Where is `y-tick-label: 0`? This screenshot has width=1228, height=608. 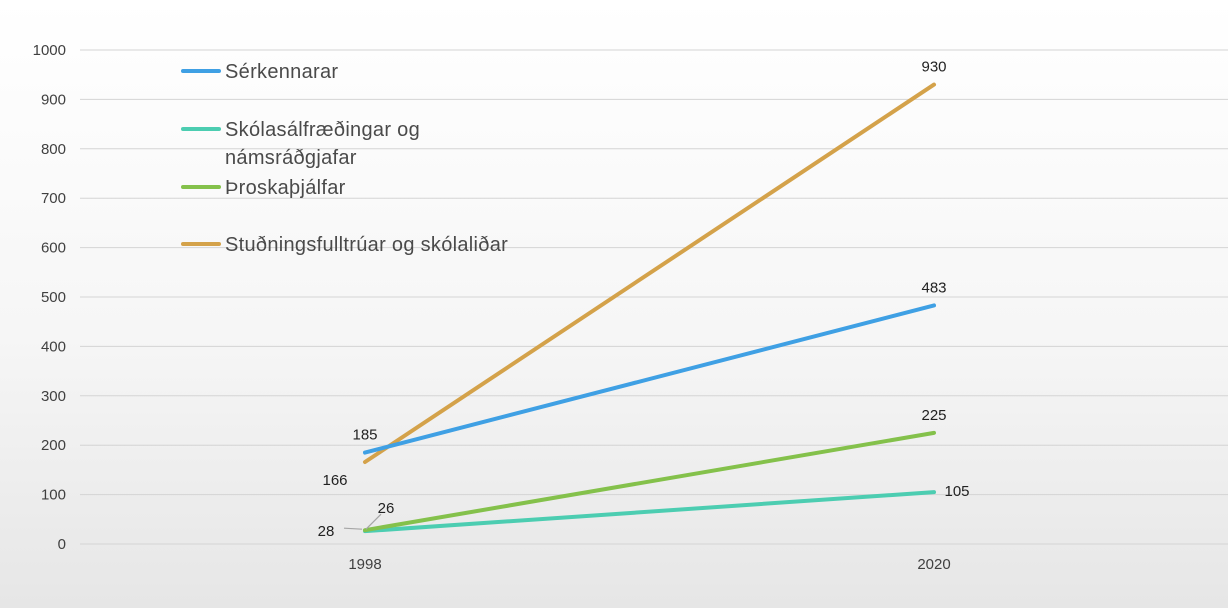 y-tick-label: 0 is located at coordinates (62, 544).